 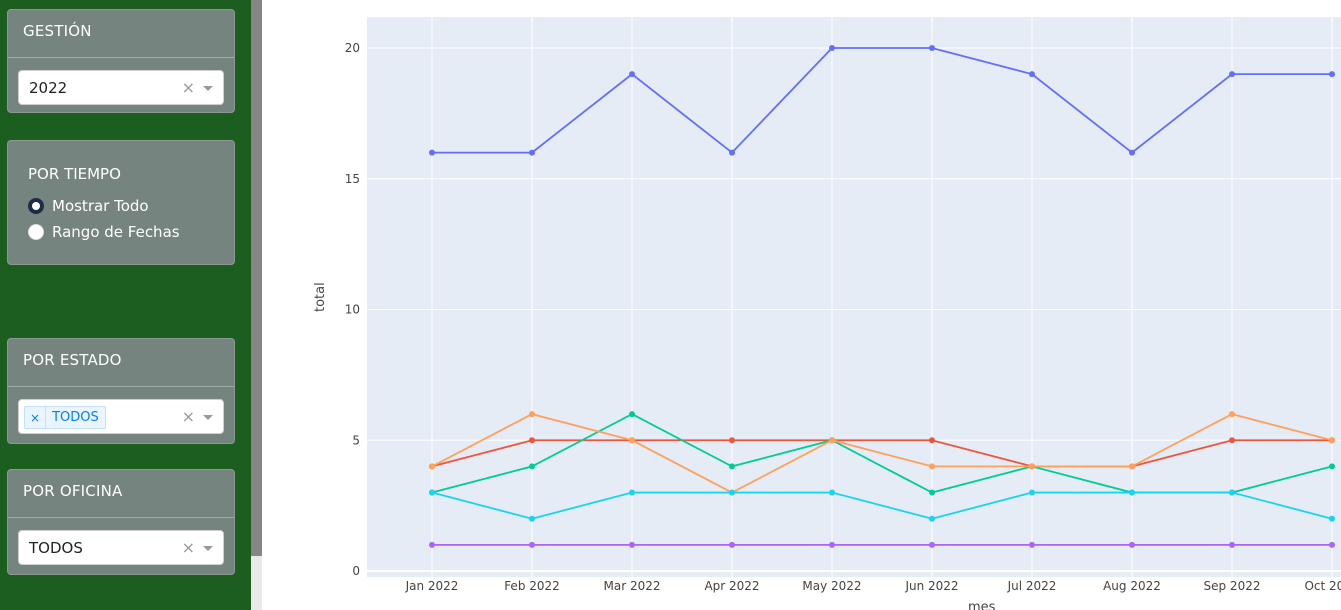 What do you see at coordinates (352, 310) in the screenshot?
I see `y-tick-label: 10` at bounding box center [352, 310].